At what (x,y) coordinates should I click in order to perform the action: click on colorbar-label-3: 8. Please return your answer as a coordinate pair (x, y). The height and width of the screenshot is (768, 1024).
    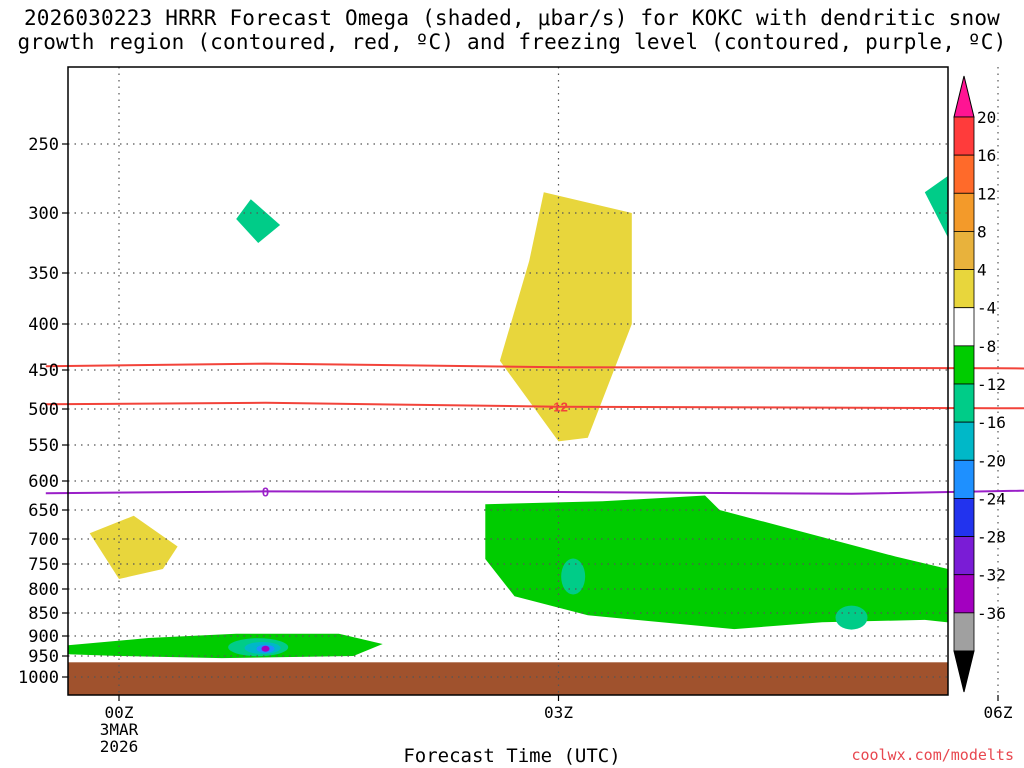
    Looking at the image, I should click on (982, 231).